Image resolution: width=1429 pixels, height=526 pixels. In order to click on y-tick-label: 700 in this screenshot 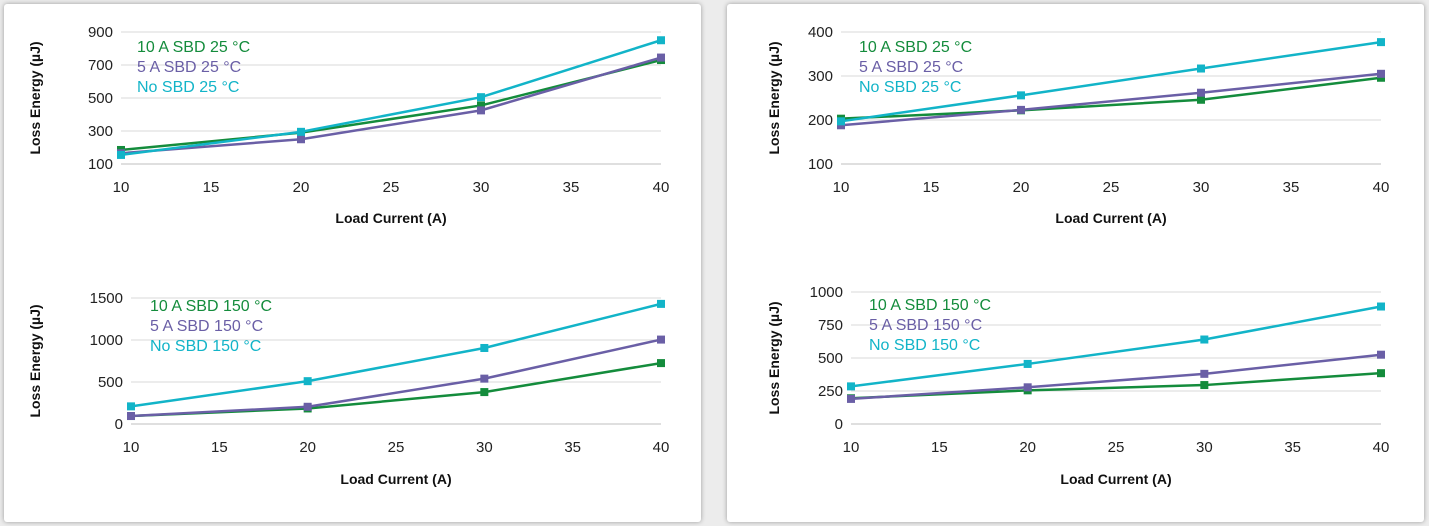, I will do `click(100, 65)`.